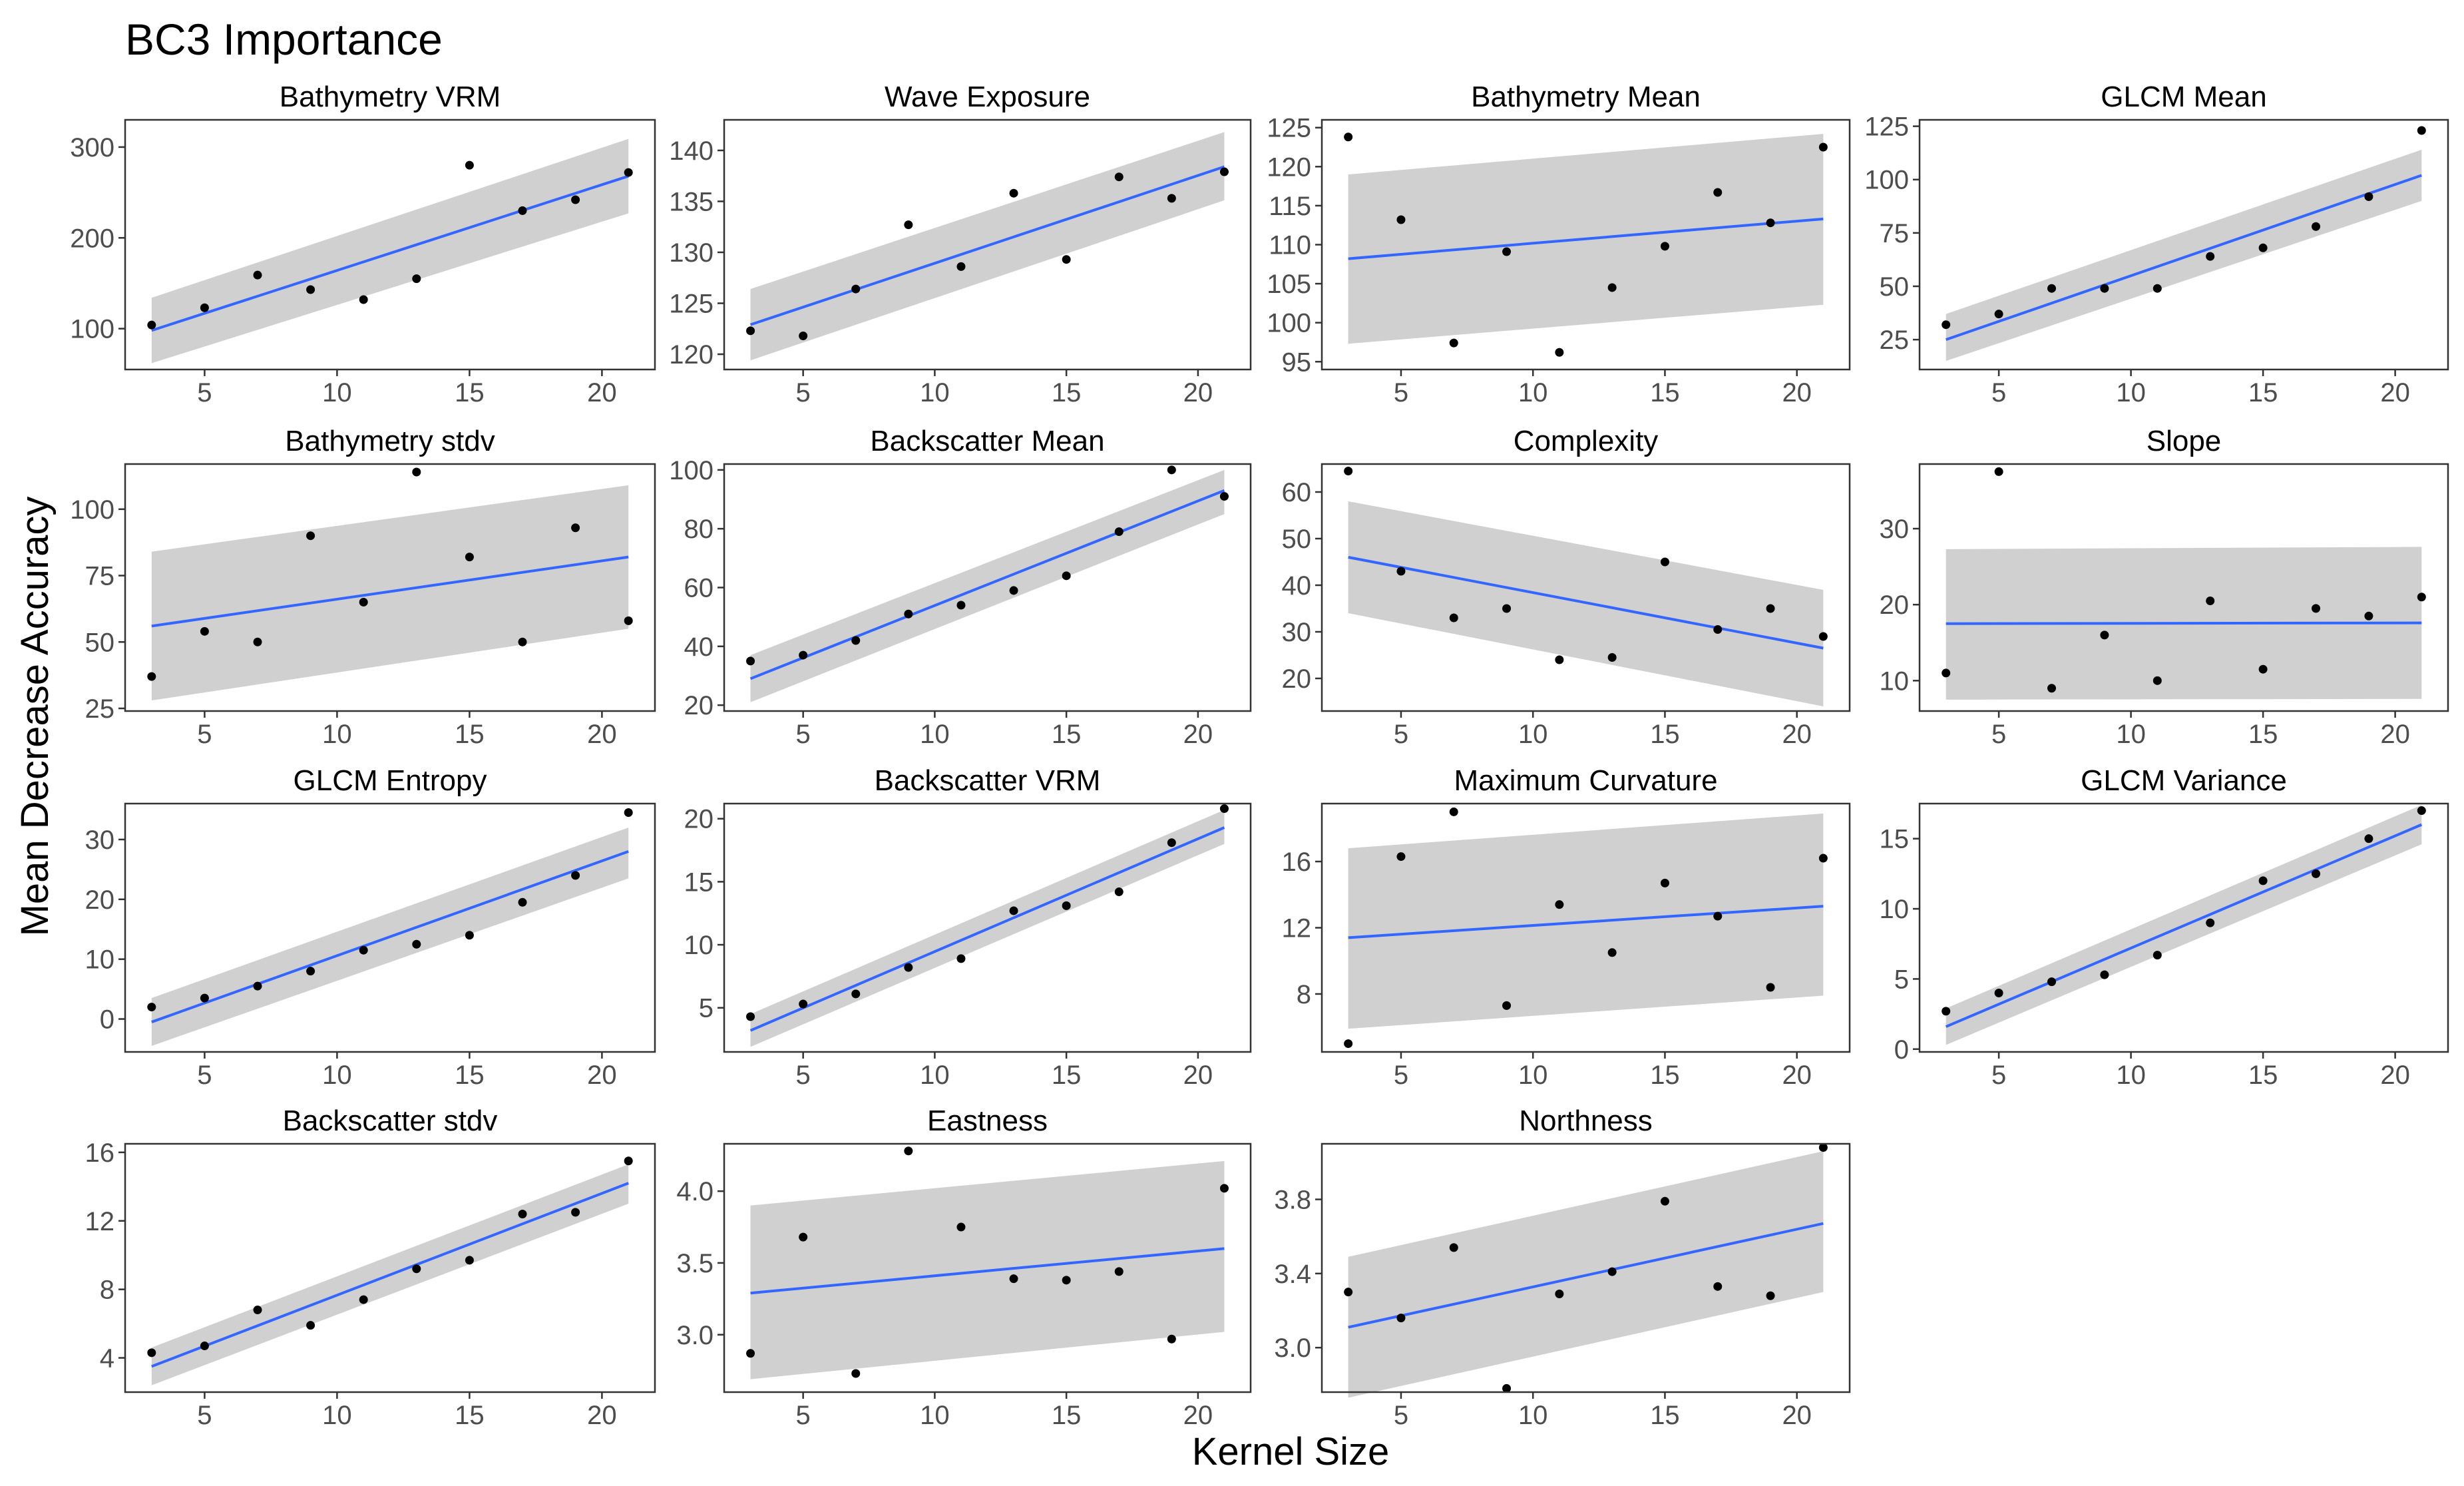  I want to click on panel-12: GLCM Variance 5 10 15 20 0 5 10 15, so click(2164, 927).